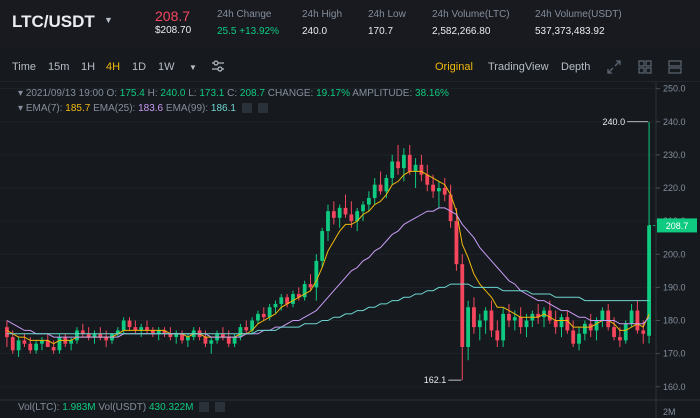 Image resolution: width=700 pixels, height=418 pixels. What do you see at coordinates (674, 387) in the screenshot?
I see `axis-tick-label: 160.0` at bounding box center [674, 387].